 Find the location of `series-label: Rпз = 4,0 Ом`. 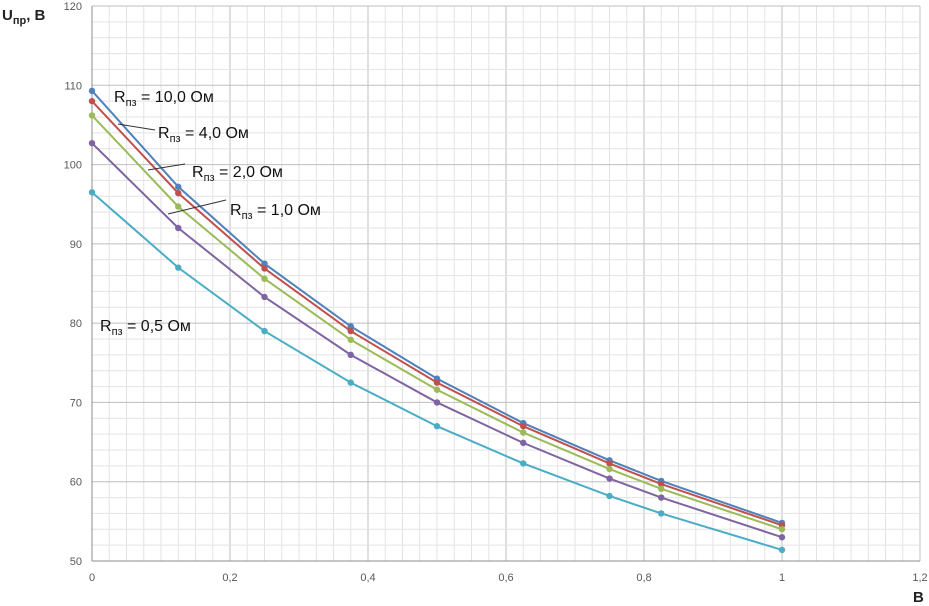

series-label: Rпз = 4,0 Ом is located at coordinates (203, 135).